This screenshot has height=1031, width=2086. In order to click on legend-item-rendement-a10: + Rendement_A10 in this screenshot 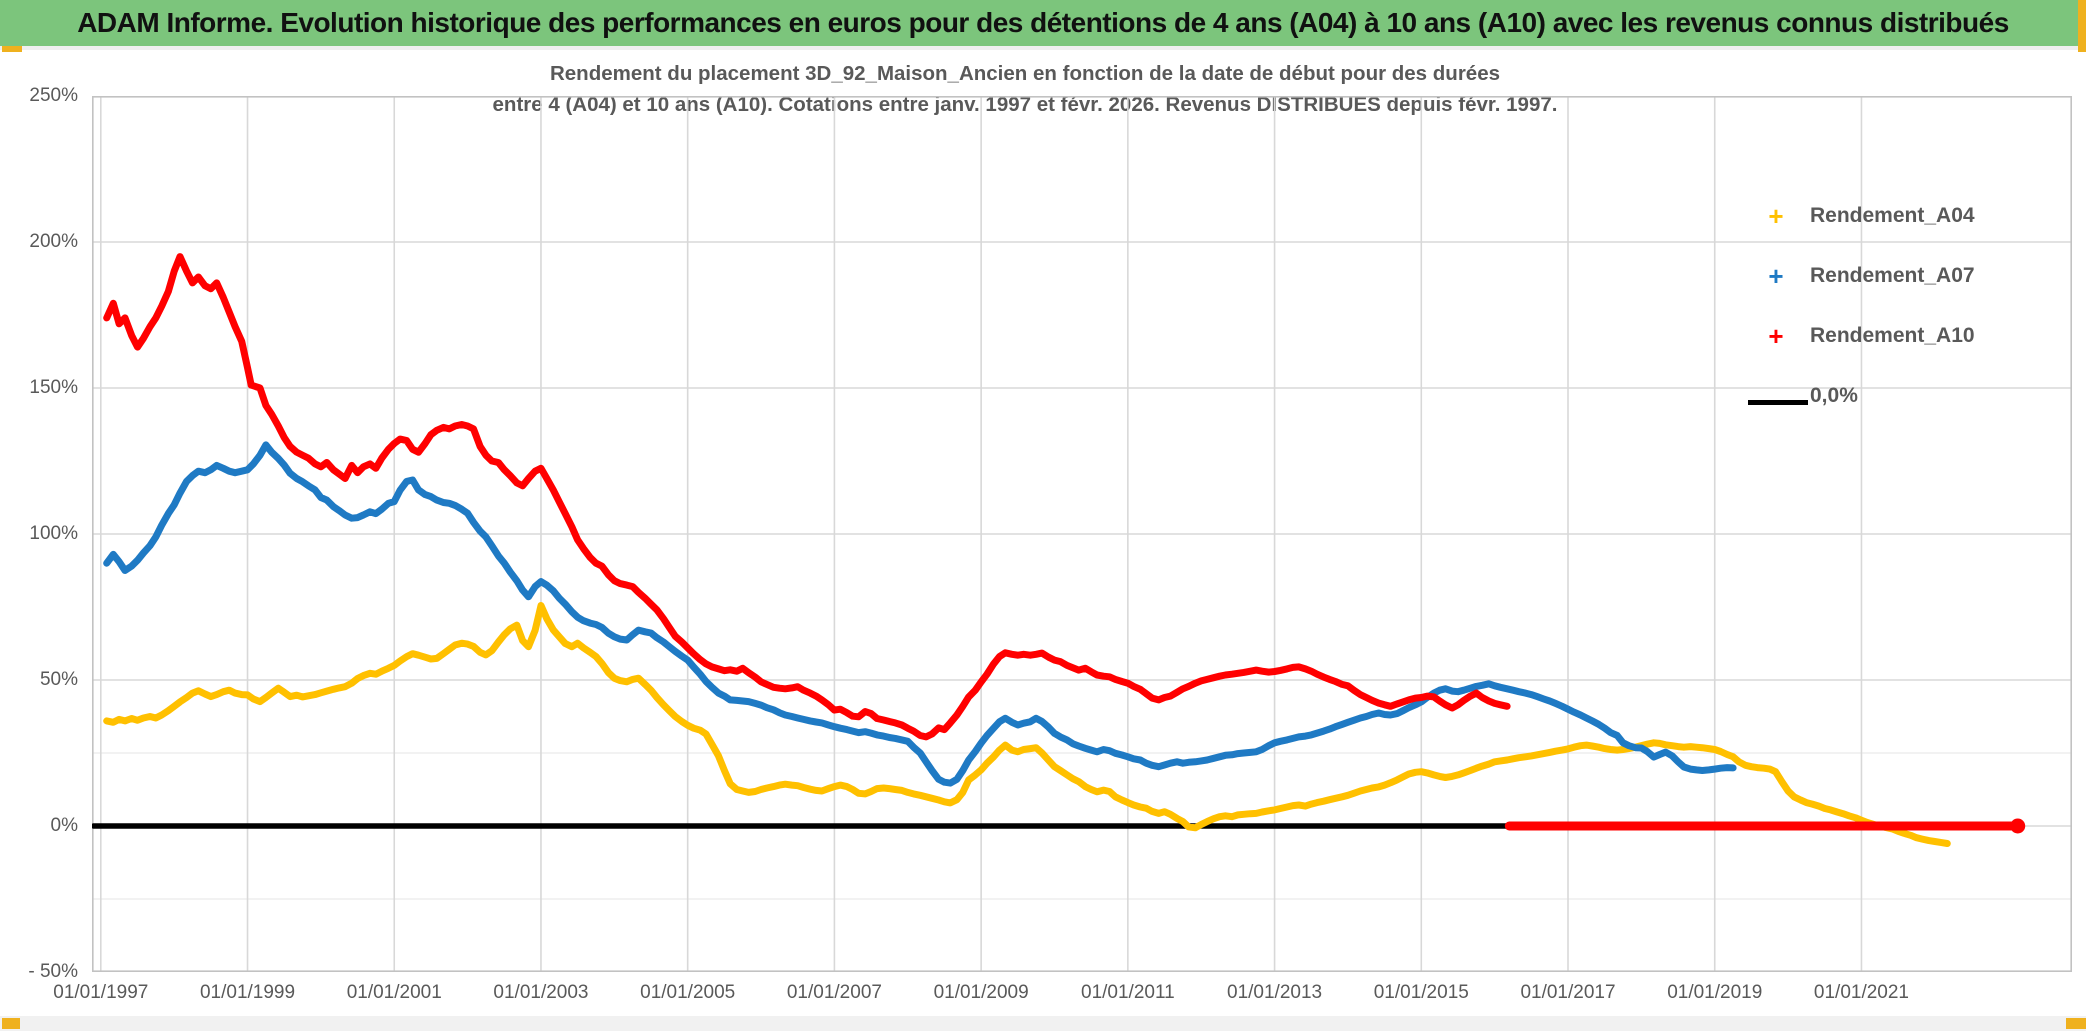, I will do `click(1898, 336)`.